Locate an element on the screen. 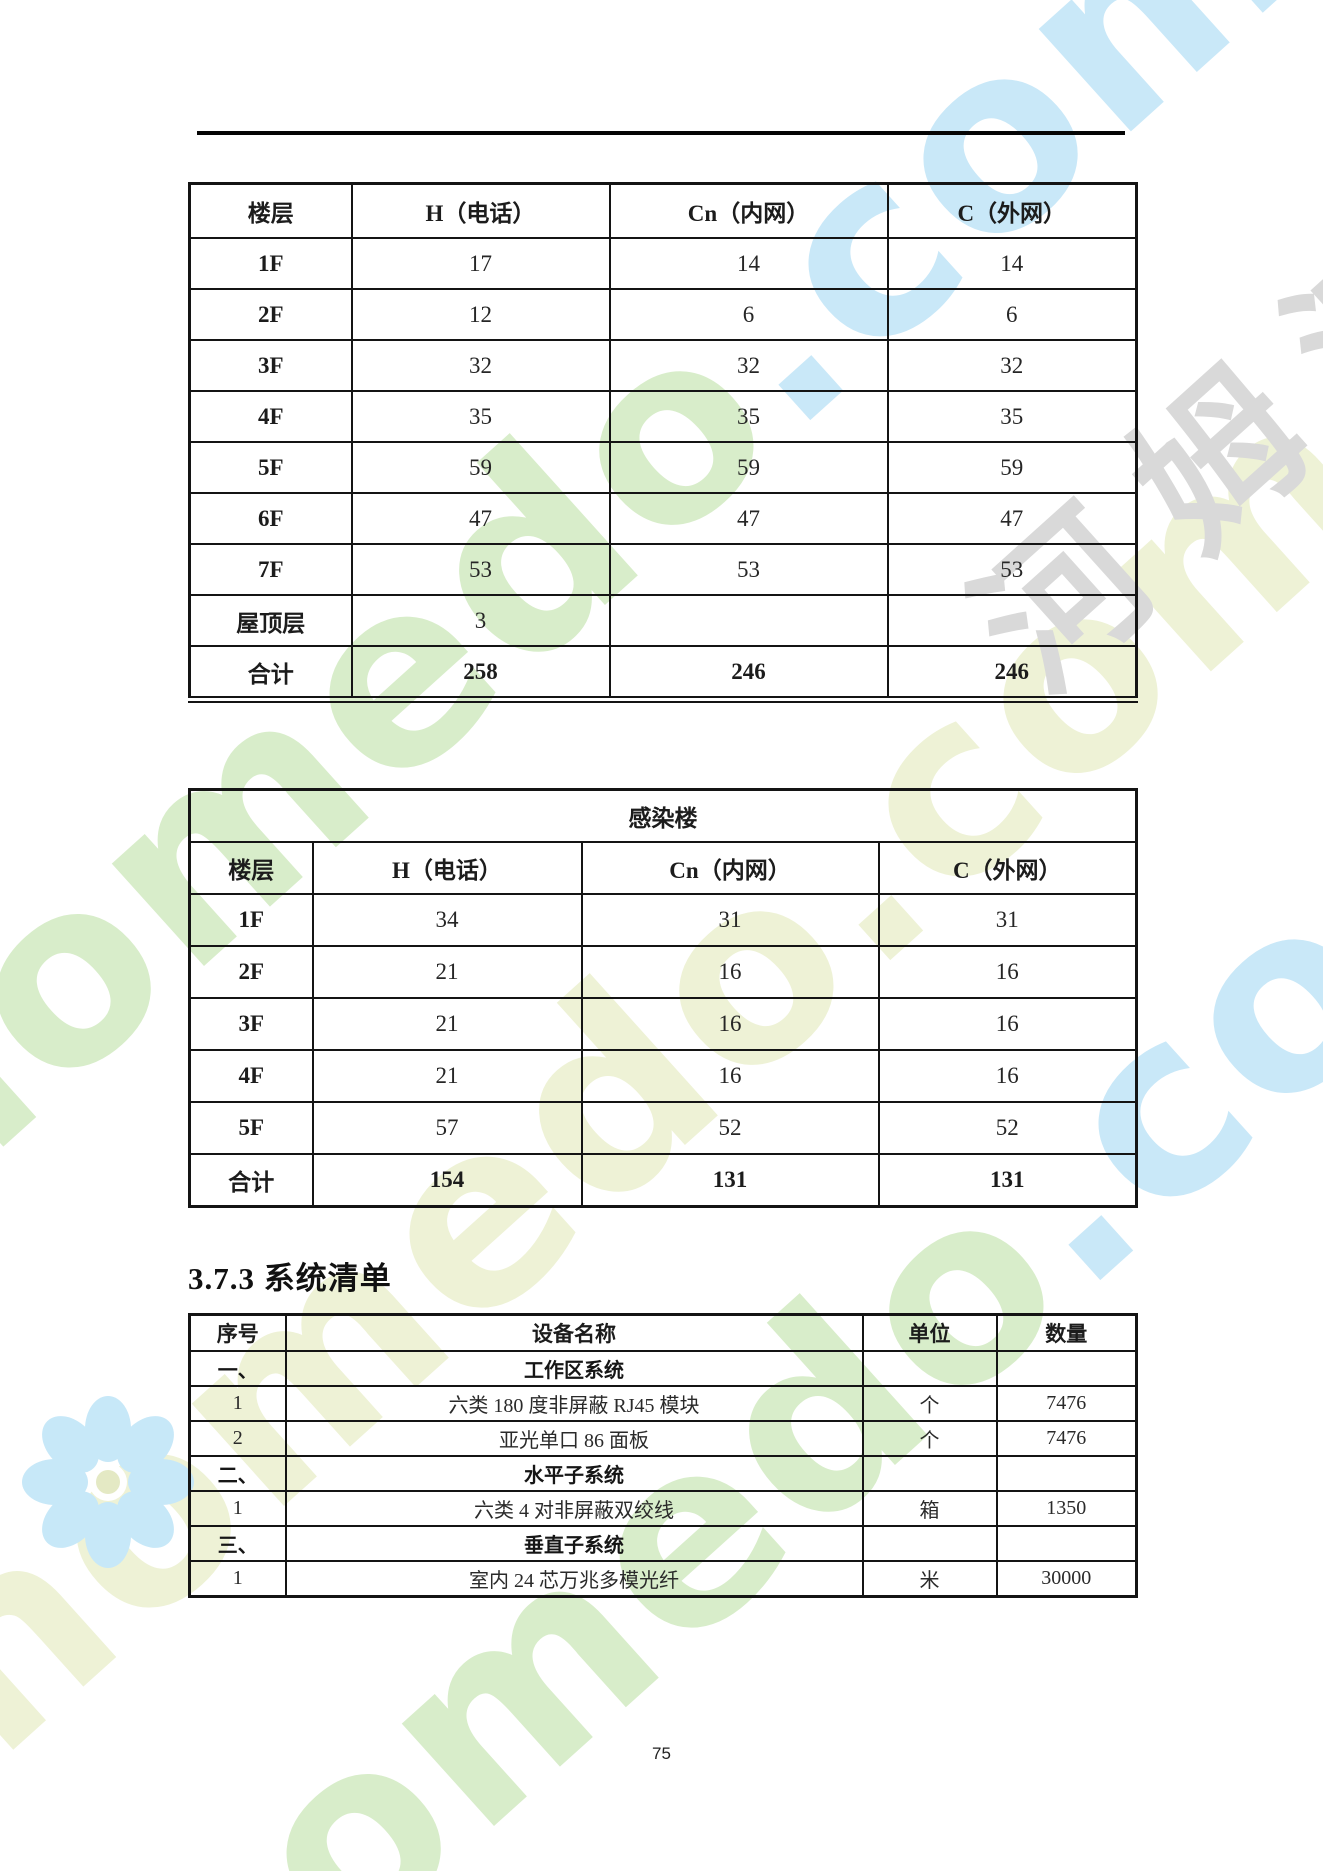 This screenshot has width=1323, height=1871. column-header-floor: 楼层 is located at coordinates (251, 868).